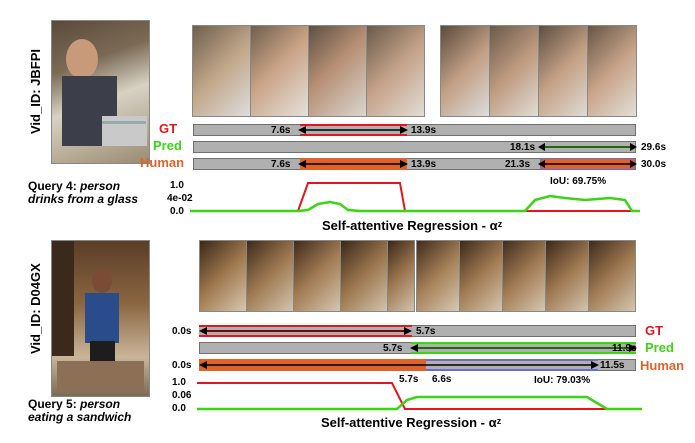 This screenshot has height=443, width=695. I want to click on top-ytick-3: 0.0, so click(177, 211).